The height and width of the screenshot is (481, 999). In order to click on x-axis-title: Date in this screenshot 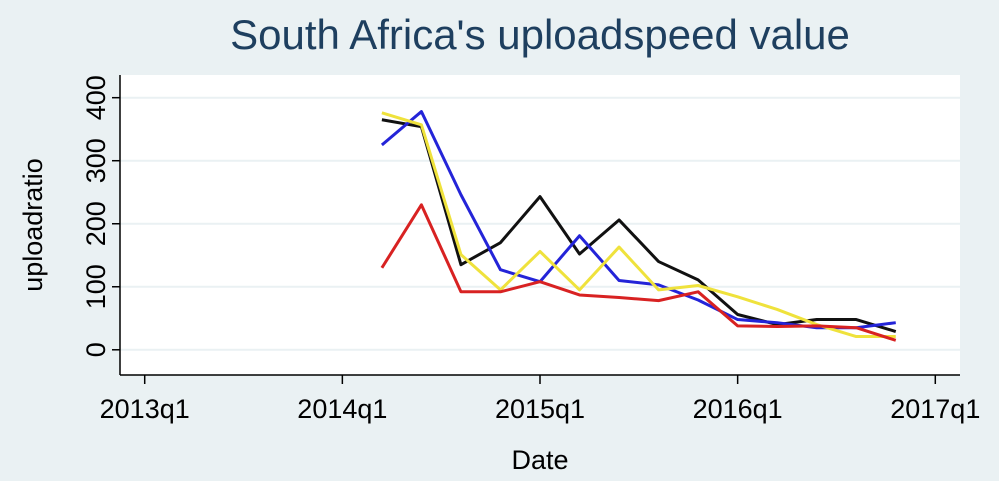, I will do `click(539, 460)`.